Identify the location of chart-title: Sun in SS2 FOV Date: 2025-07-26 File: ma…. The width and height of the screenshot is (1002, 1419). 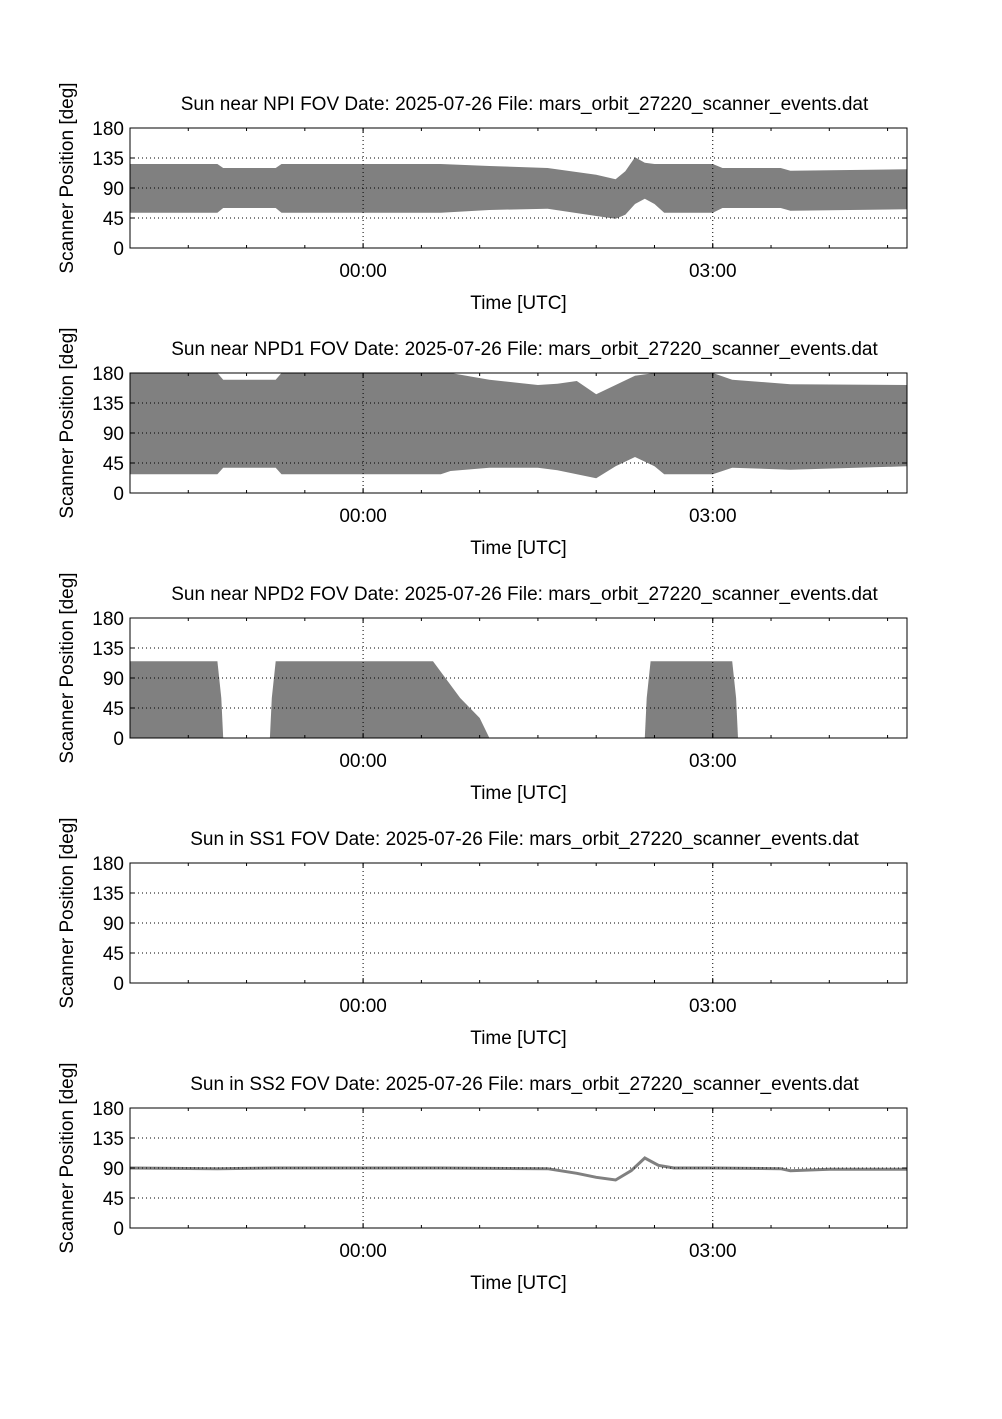
(524, 1084).